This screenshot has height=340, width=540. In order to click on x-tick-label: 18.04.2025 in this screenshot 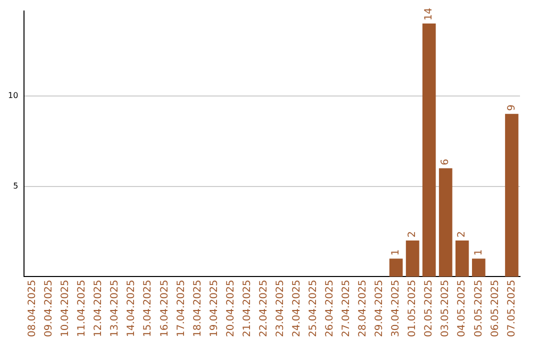, I will do `click(198, 309)`.